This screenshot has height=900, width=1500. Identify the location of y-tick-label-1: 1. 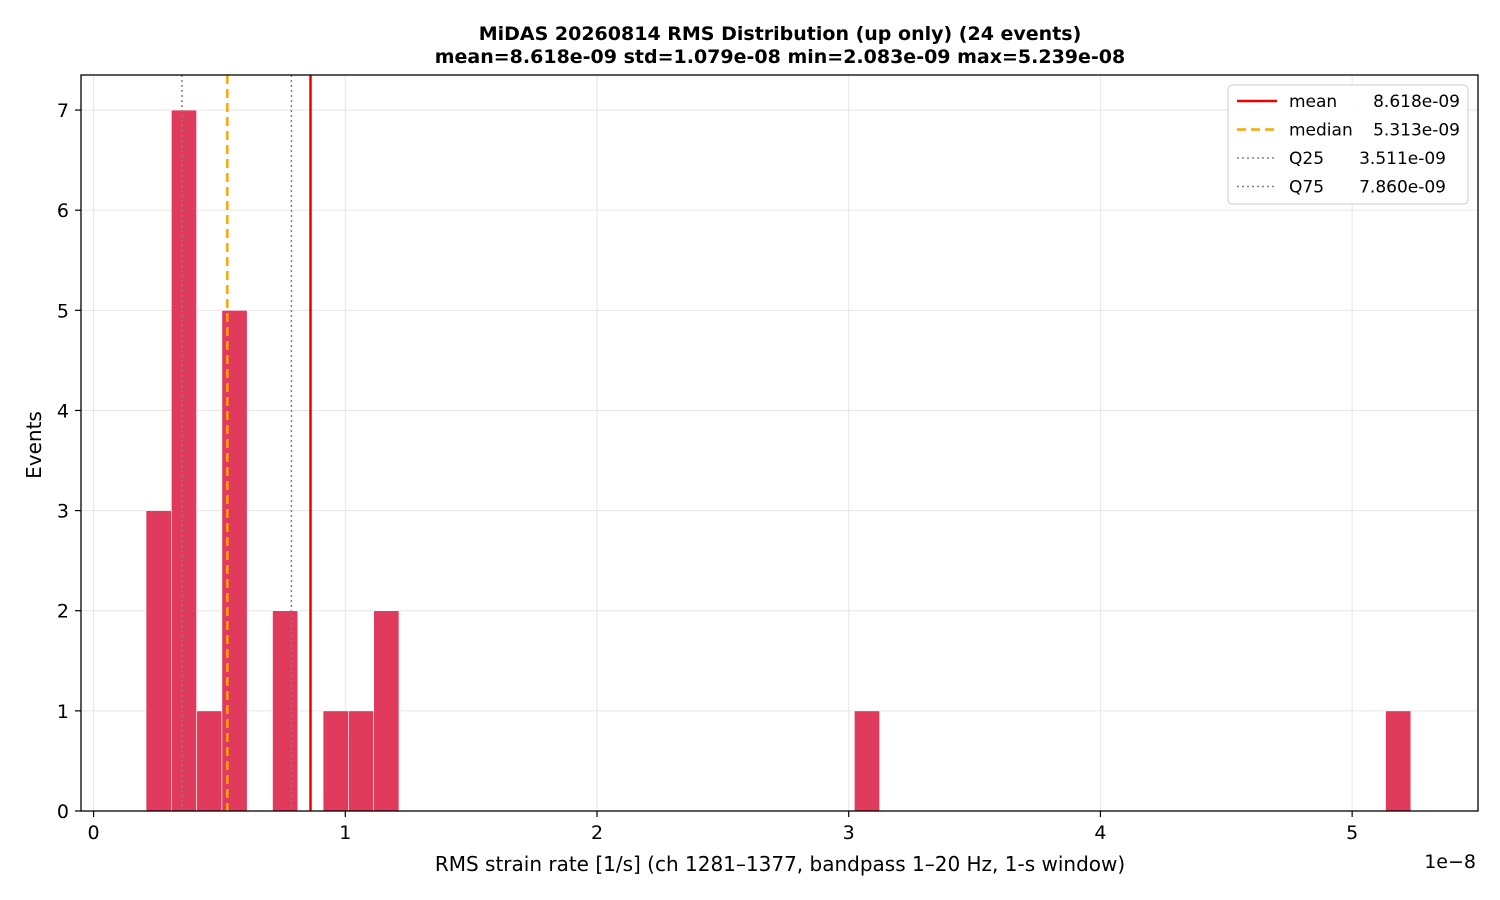
(63, 712).